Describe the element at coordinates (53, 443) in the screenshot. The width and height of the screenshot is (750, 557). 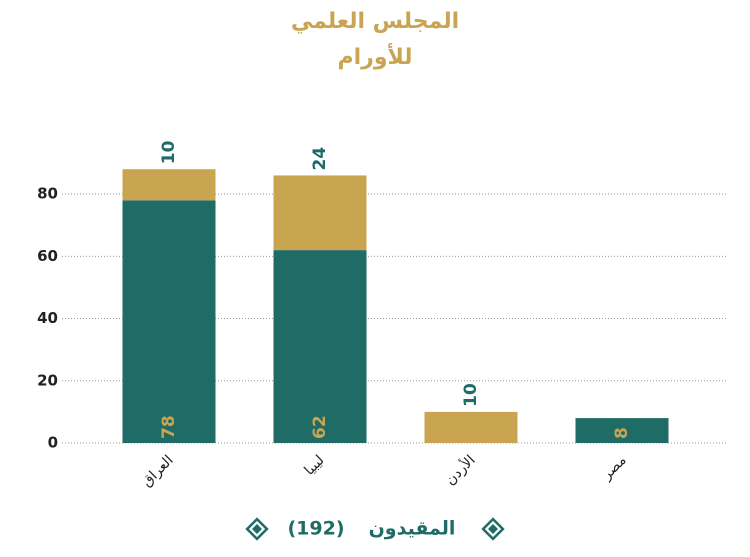
I see `y-tick-label: 0` at that location.